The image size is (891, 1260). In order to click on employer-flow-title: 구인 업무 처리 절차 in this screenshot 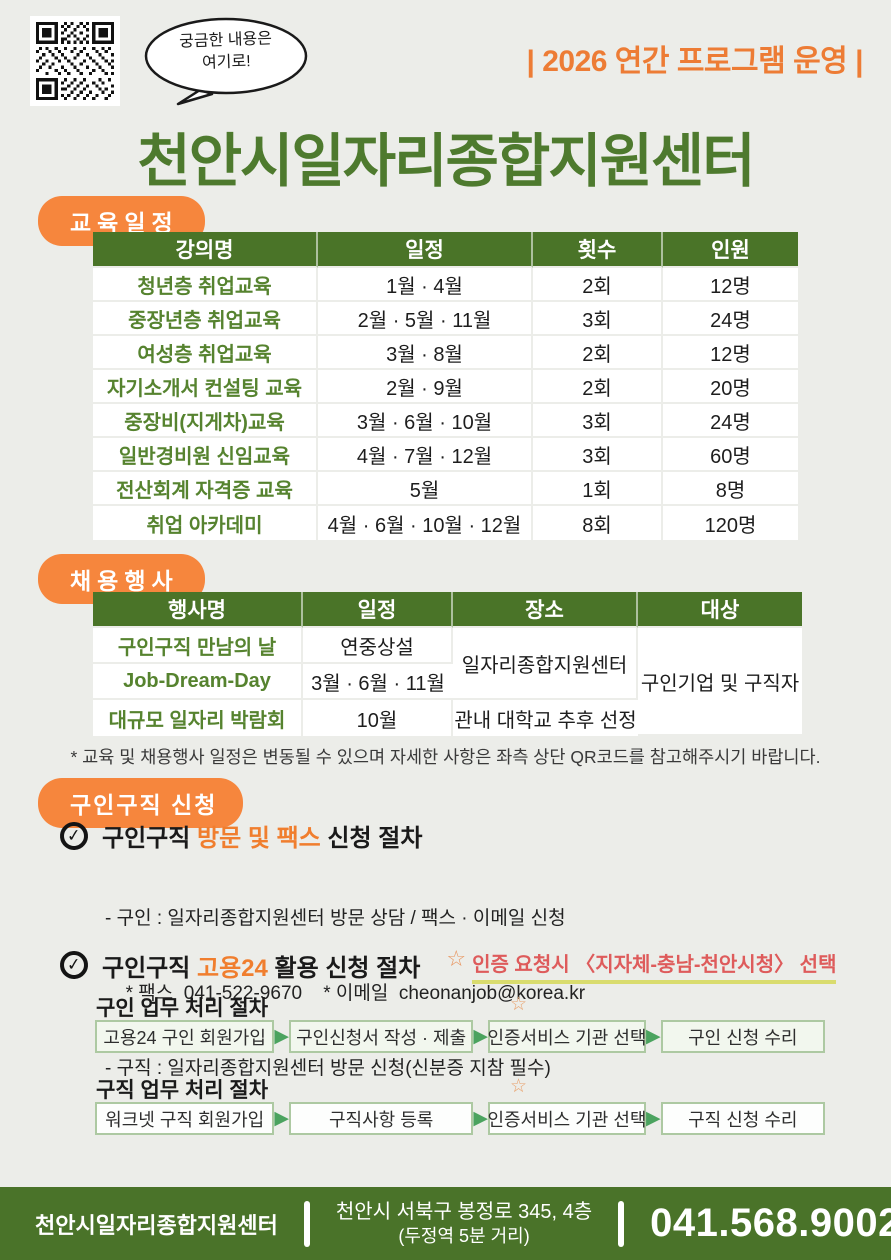, I will do `click(182, 1008)`.